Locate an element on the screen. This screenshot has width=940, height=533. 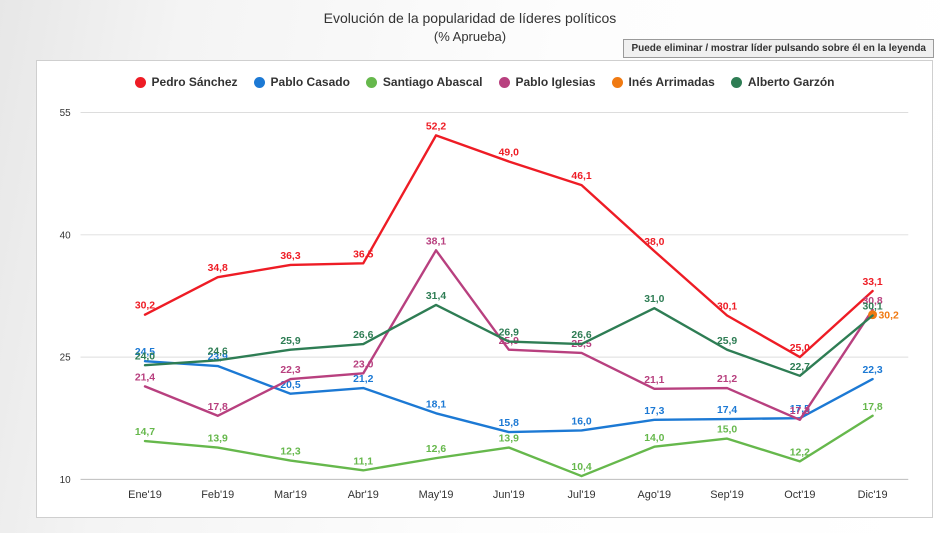
data-label-pedro-sanchez-ago-19: 38,0 is located at coordinates (654, 242).